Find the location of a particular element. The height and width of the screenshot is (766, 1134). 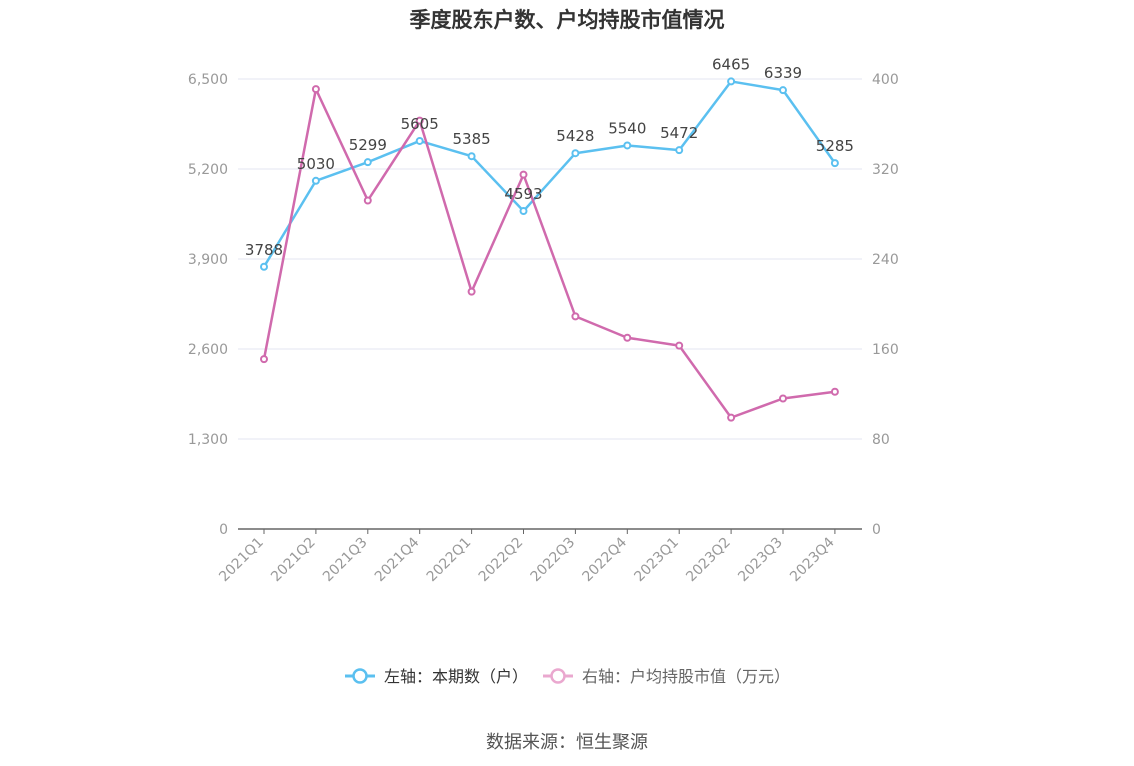

left-axis-tick-label: 3,900 is located at coordinates (208, 260).